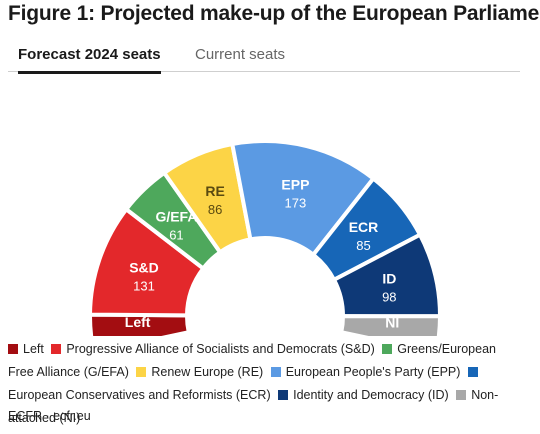 The height and width of the screenshot is (434, 540). I want to click on segment-value-re: 86, so click(215, 209).